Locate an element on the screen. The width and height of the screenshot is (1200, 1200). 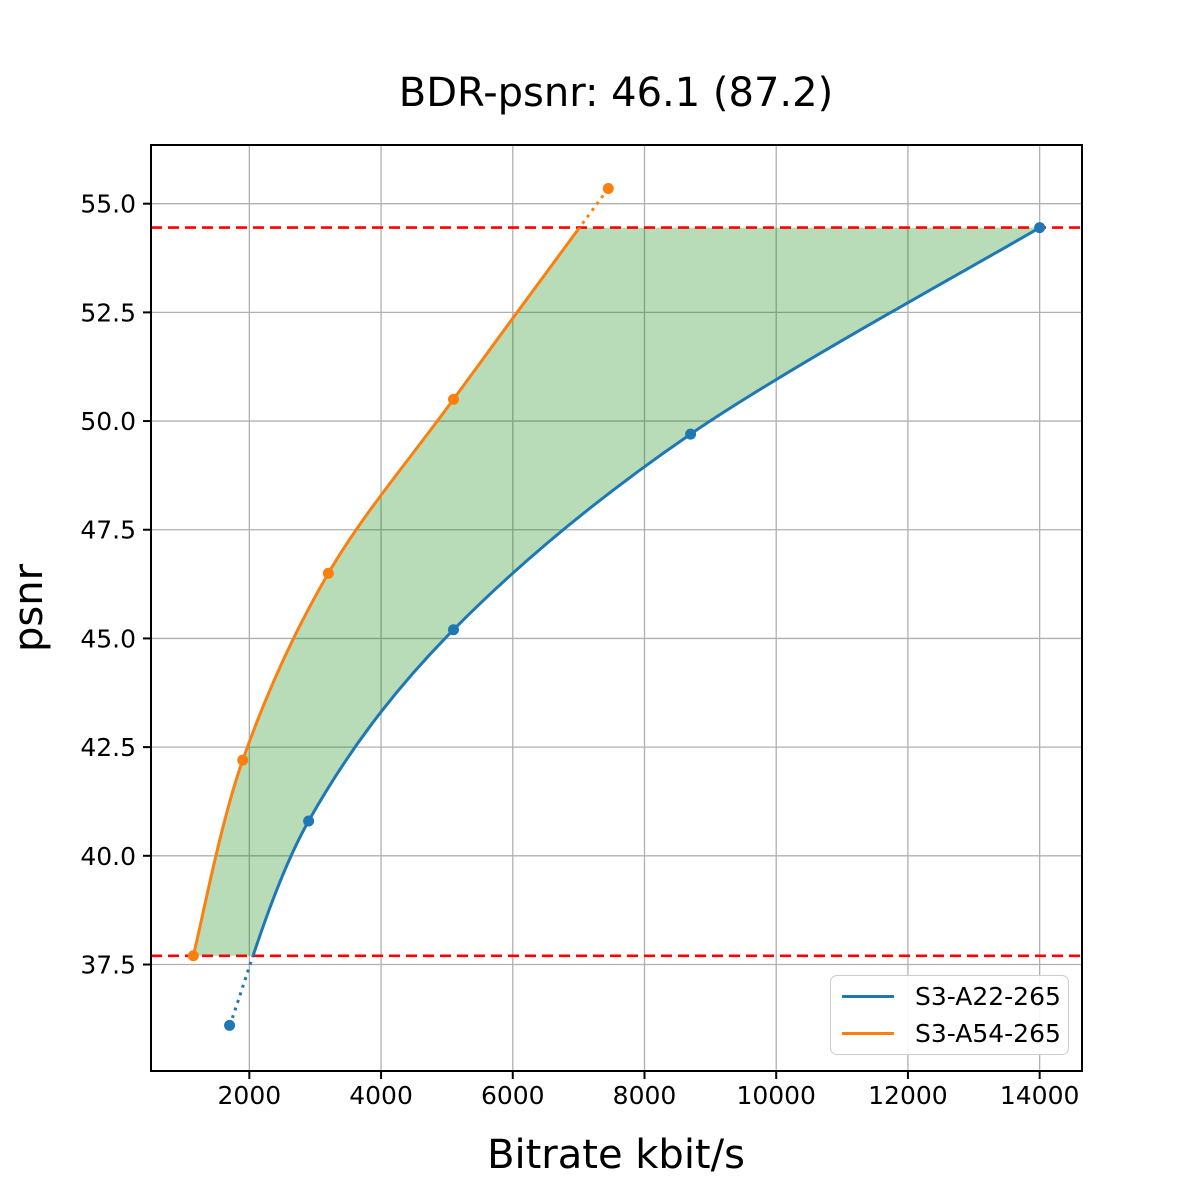
y-tick-label: 40.0 is located at coordinates (108, 856).